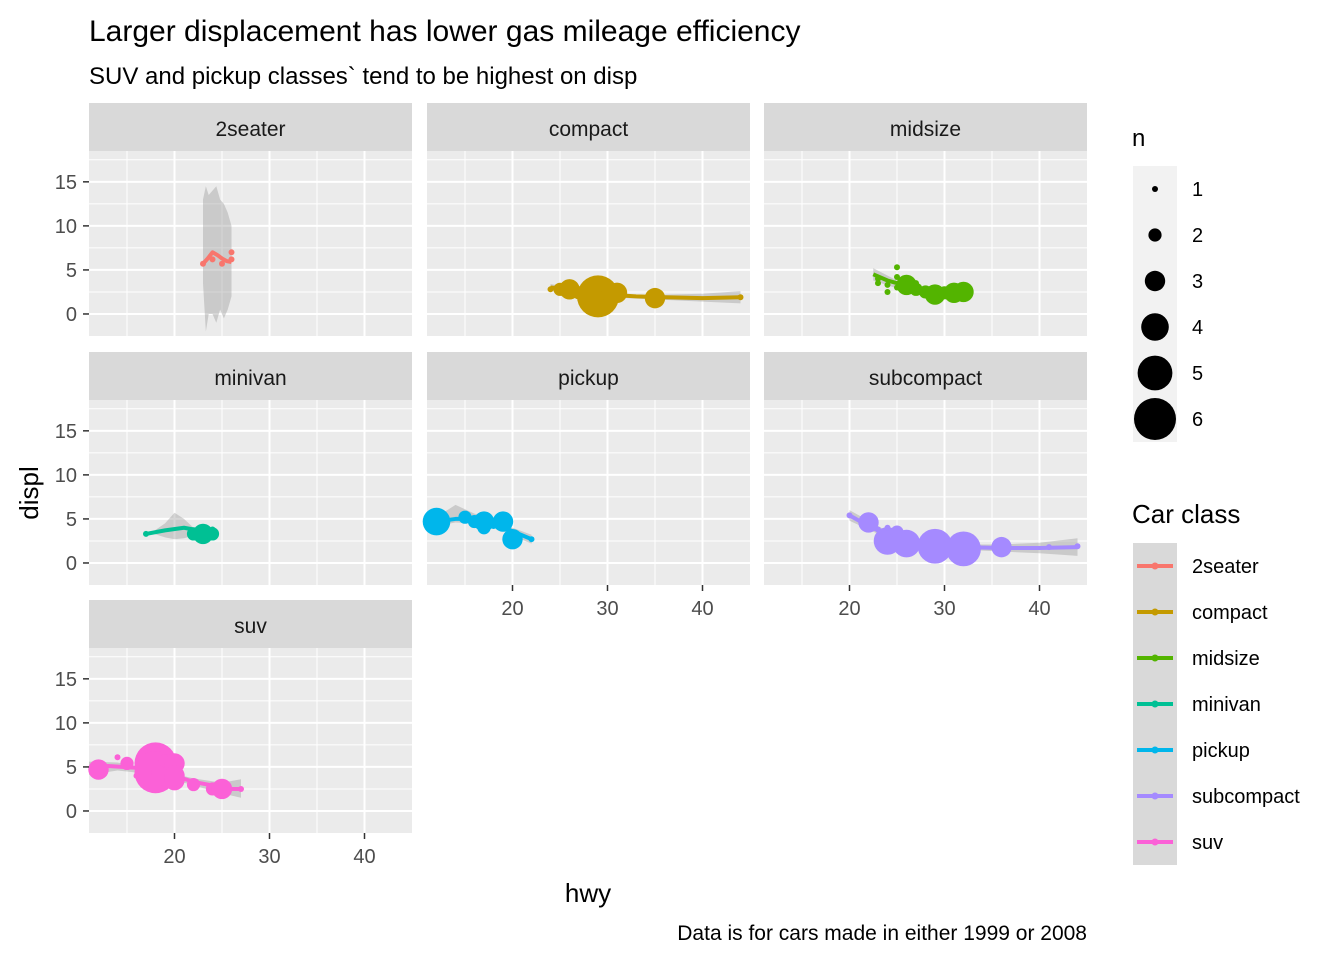  Describe the element at coordinates (1197, 420) in the screenshot. I see `size-legend-label: 6` at that location.